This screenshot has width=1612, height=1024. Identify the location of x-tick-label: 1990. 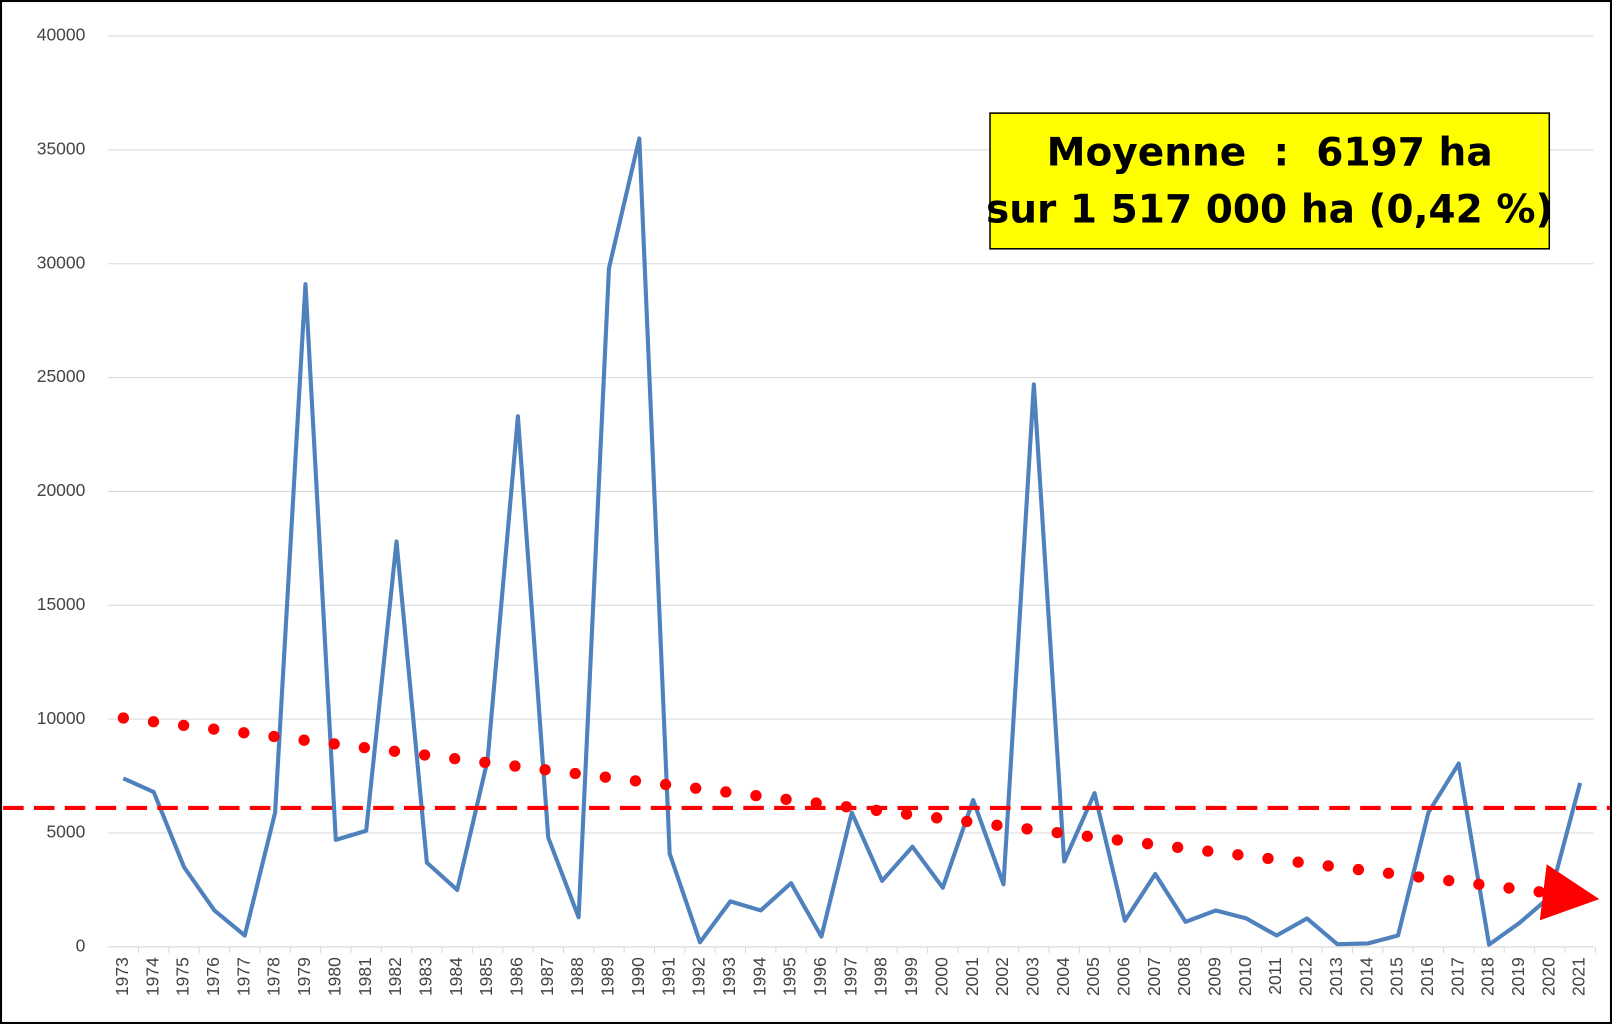
(638, 976).